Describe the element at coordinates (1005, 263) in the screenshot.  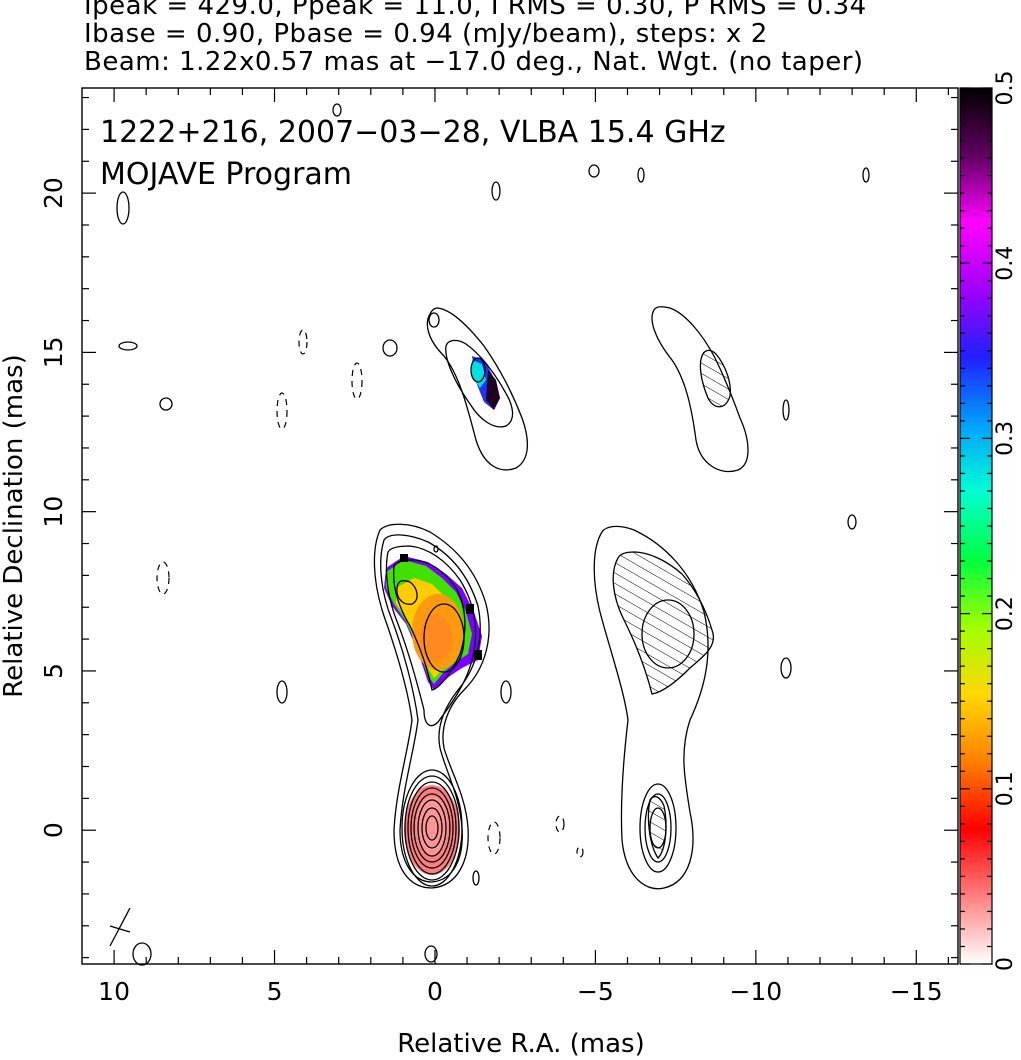
I see `colorbar-tick-label: 0.4` at that location.